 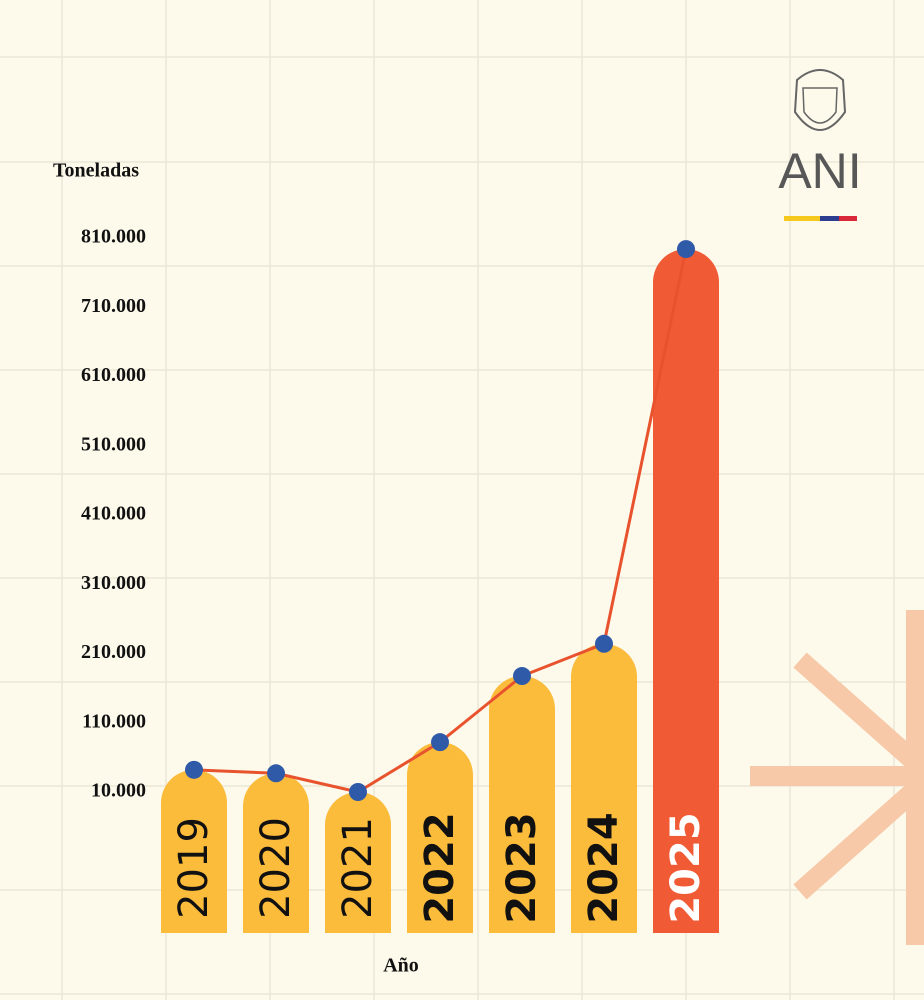 What do you see at coordinates (113, 514) in the screenshot?
I see `y-tick-label: 410.000` at bounding box center [113, 514].